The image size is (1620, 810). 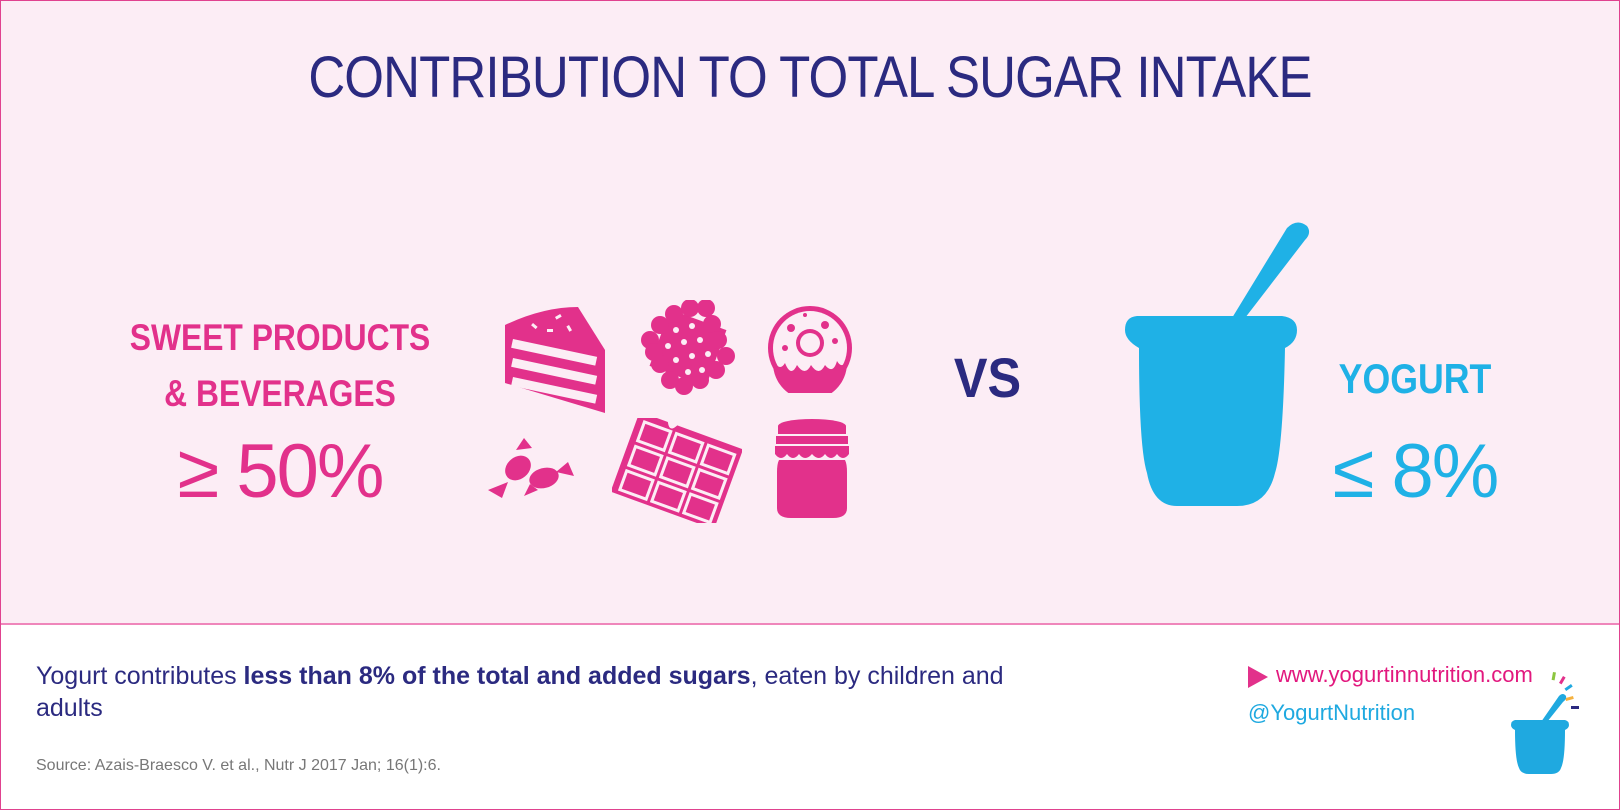 What do you see at coordinates (810, 349) in the screenshot?
I see `donut-icon` at bounding box center [810, 349].